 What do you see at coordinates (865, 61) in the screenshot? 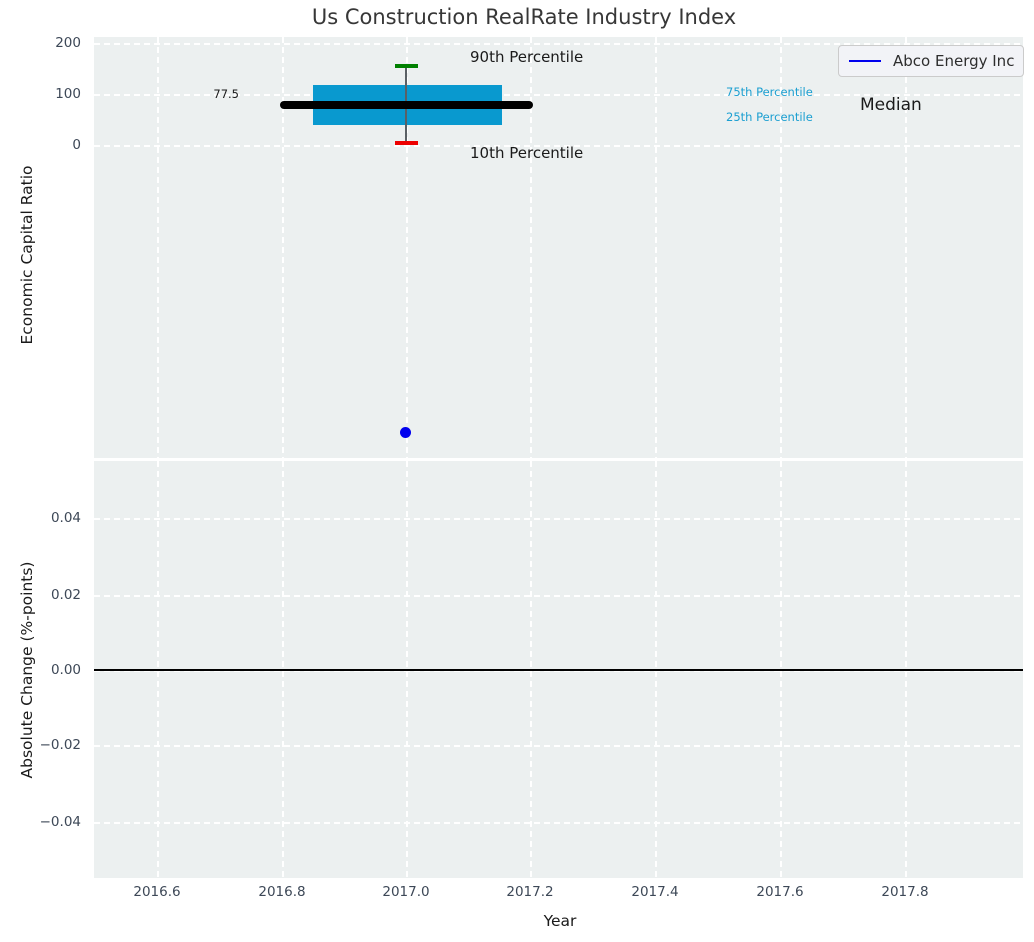
I see `legend-line-swatch` at bounding box center [865, 61].